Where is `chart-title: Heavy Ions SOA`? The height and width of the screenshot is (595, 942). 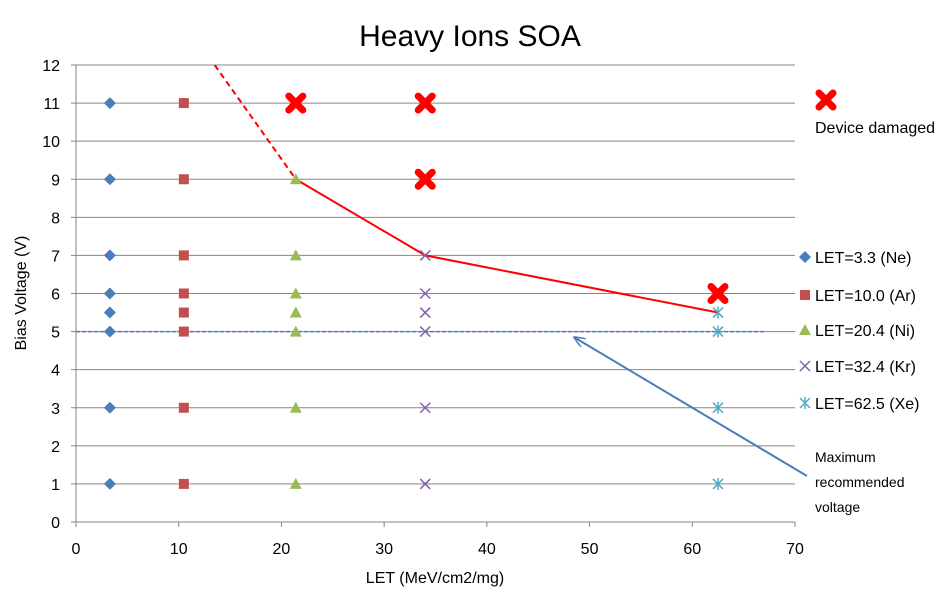 chart-title: Heavy Ions SOA is located at coordinates (470, 36).